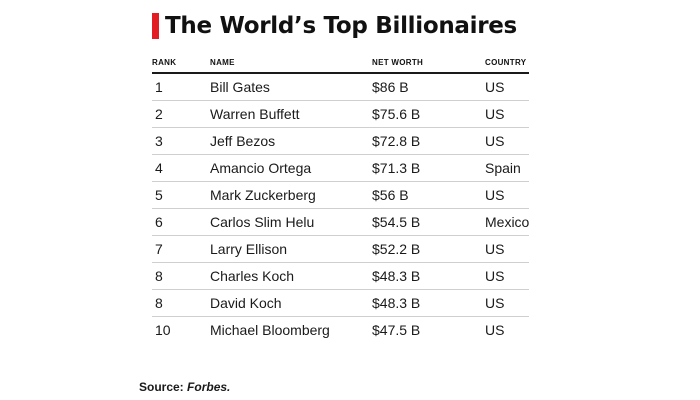 This screenshot has height=400, width=700. What do you see at coordinates (428, 114) in the screenshot?
I see `cell-net-worth: $75.6 B` at bounding box center [428, 114].